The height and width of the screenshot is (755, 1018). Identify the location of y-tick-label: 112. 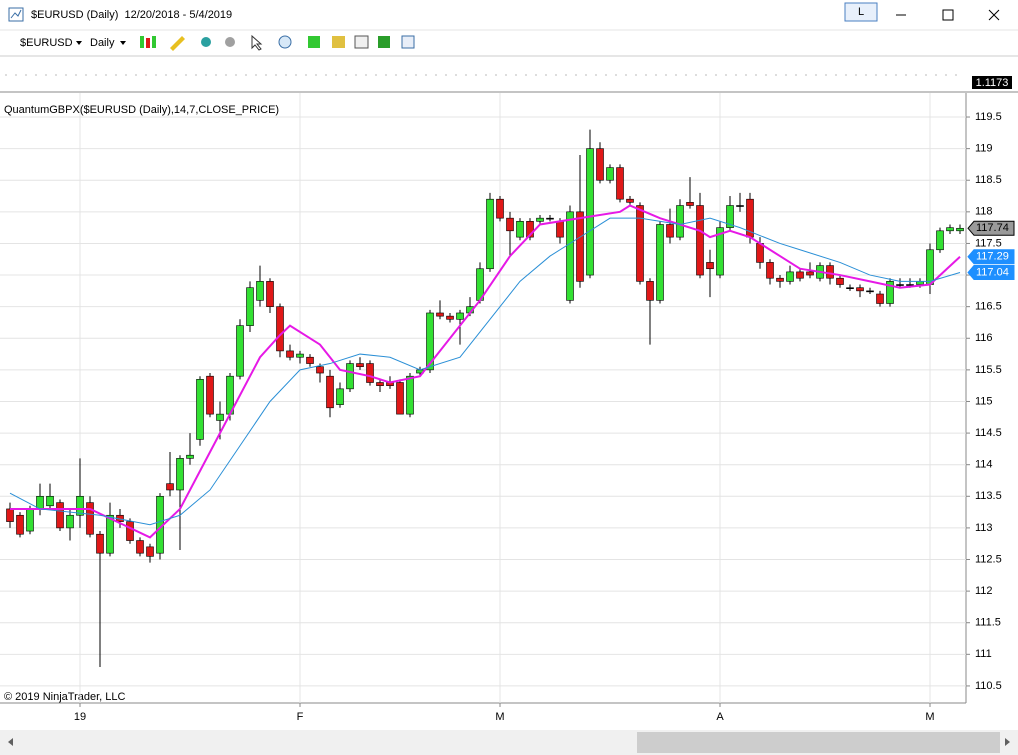
(984, 591).